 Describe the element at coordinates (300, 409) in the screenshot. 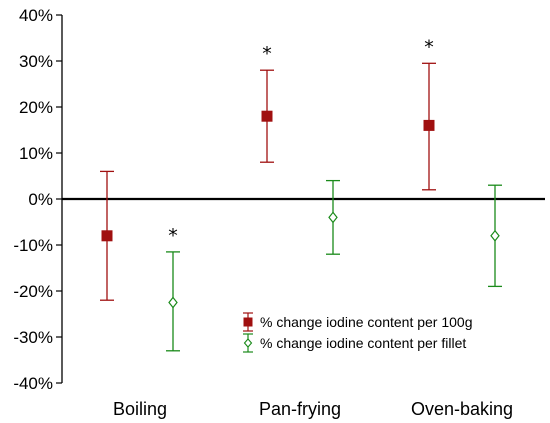

I see `category-label: Pan-frying` at that location.